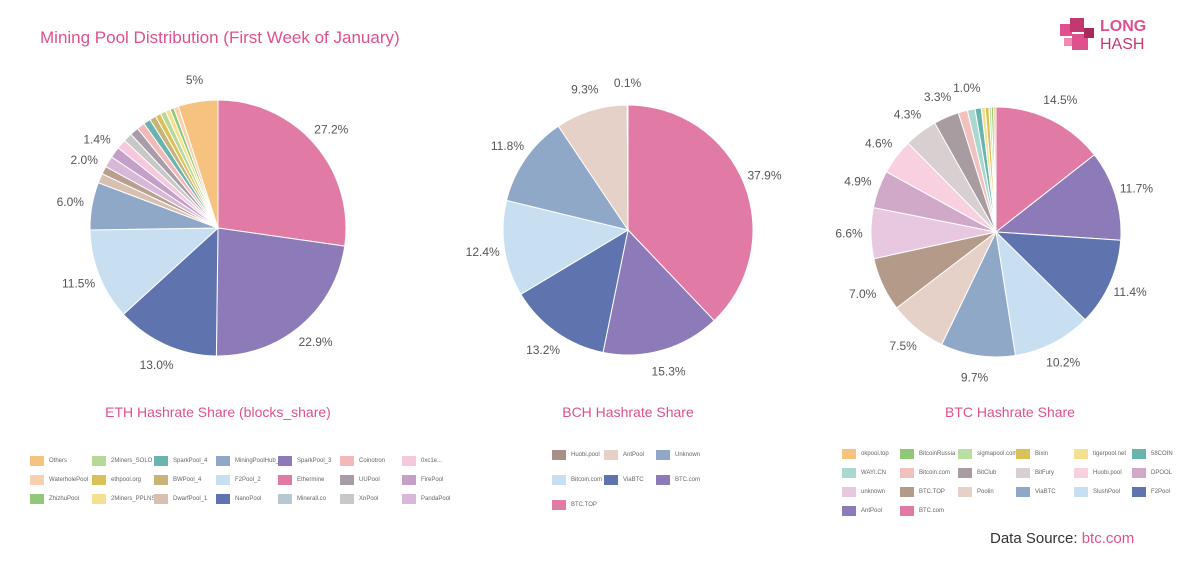 The height and width of the screenshot is (571, 1200). What do you see at coordinates (180, 461) in the screenshot?
I see `legend-item-0-2: SparkPool_4` at bounding box center [180, 461].